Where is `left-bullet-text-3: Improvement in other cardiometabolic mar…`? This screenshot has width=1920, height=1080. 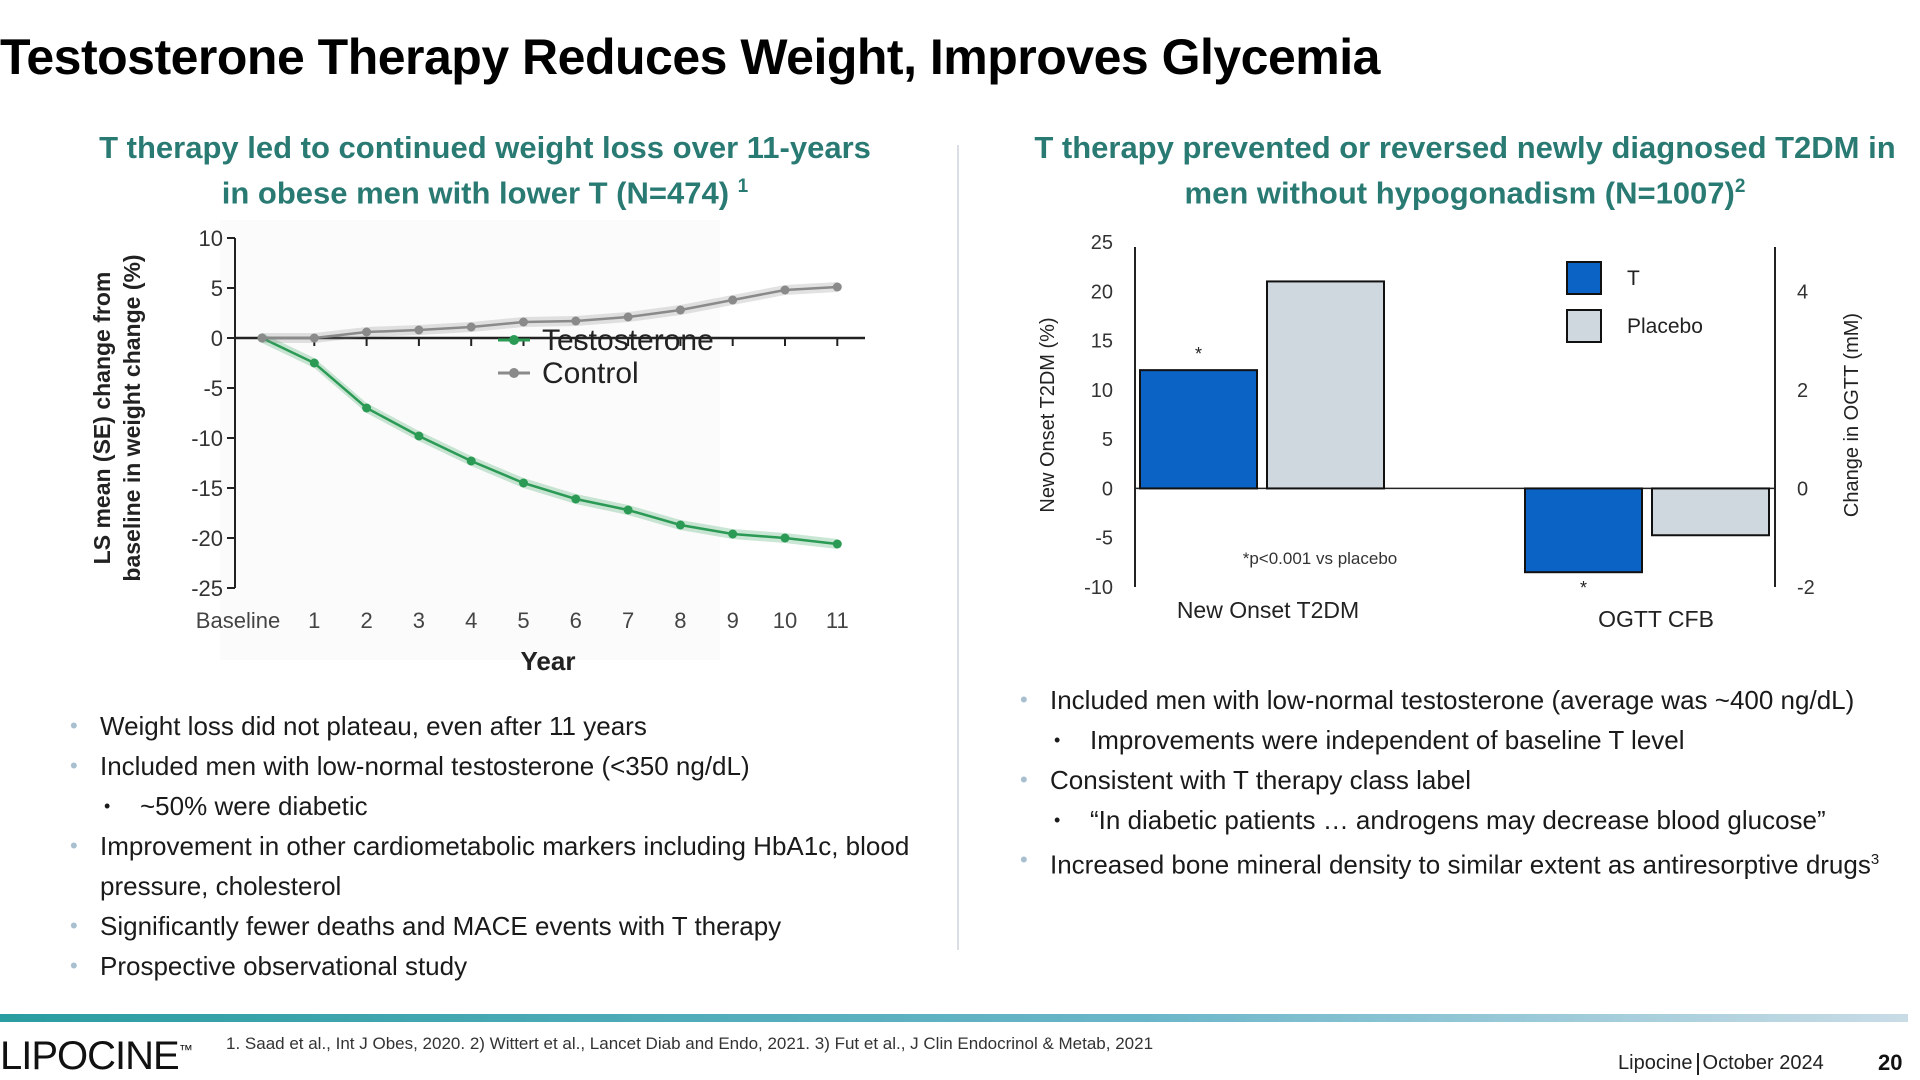
left-bullet-text-3: Improvement in other cardiometabolic mar… is located at coordinates (505, 866).